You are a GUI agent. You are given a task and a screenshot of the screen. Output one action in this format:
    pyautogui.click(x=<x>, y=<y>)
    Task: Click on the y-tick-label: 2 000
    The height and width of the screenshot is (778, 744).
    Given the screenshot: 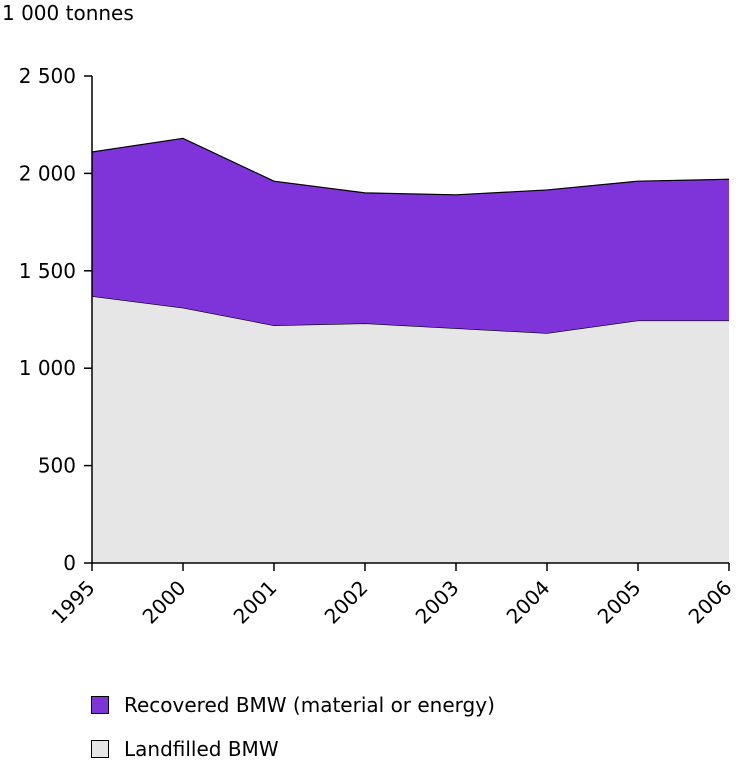 What is the action you would take?
    pyautogui.click(x=47, y=173)
    